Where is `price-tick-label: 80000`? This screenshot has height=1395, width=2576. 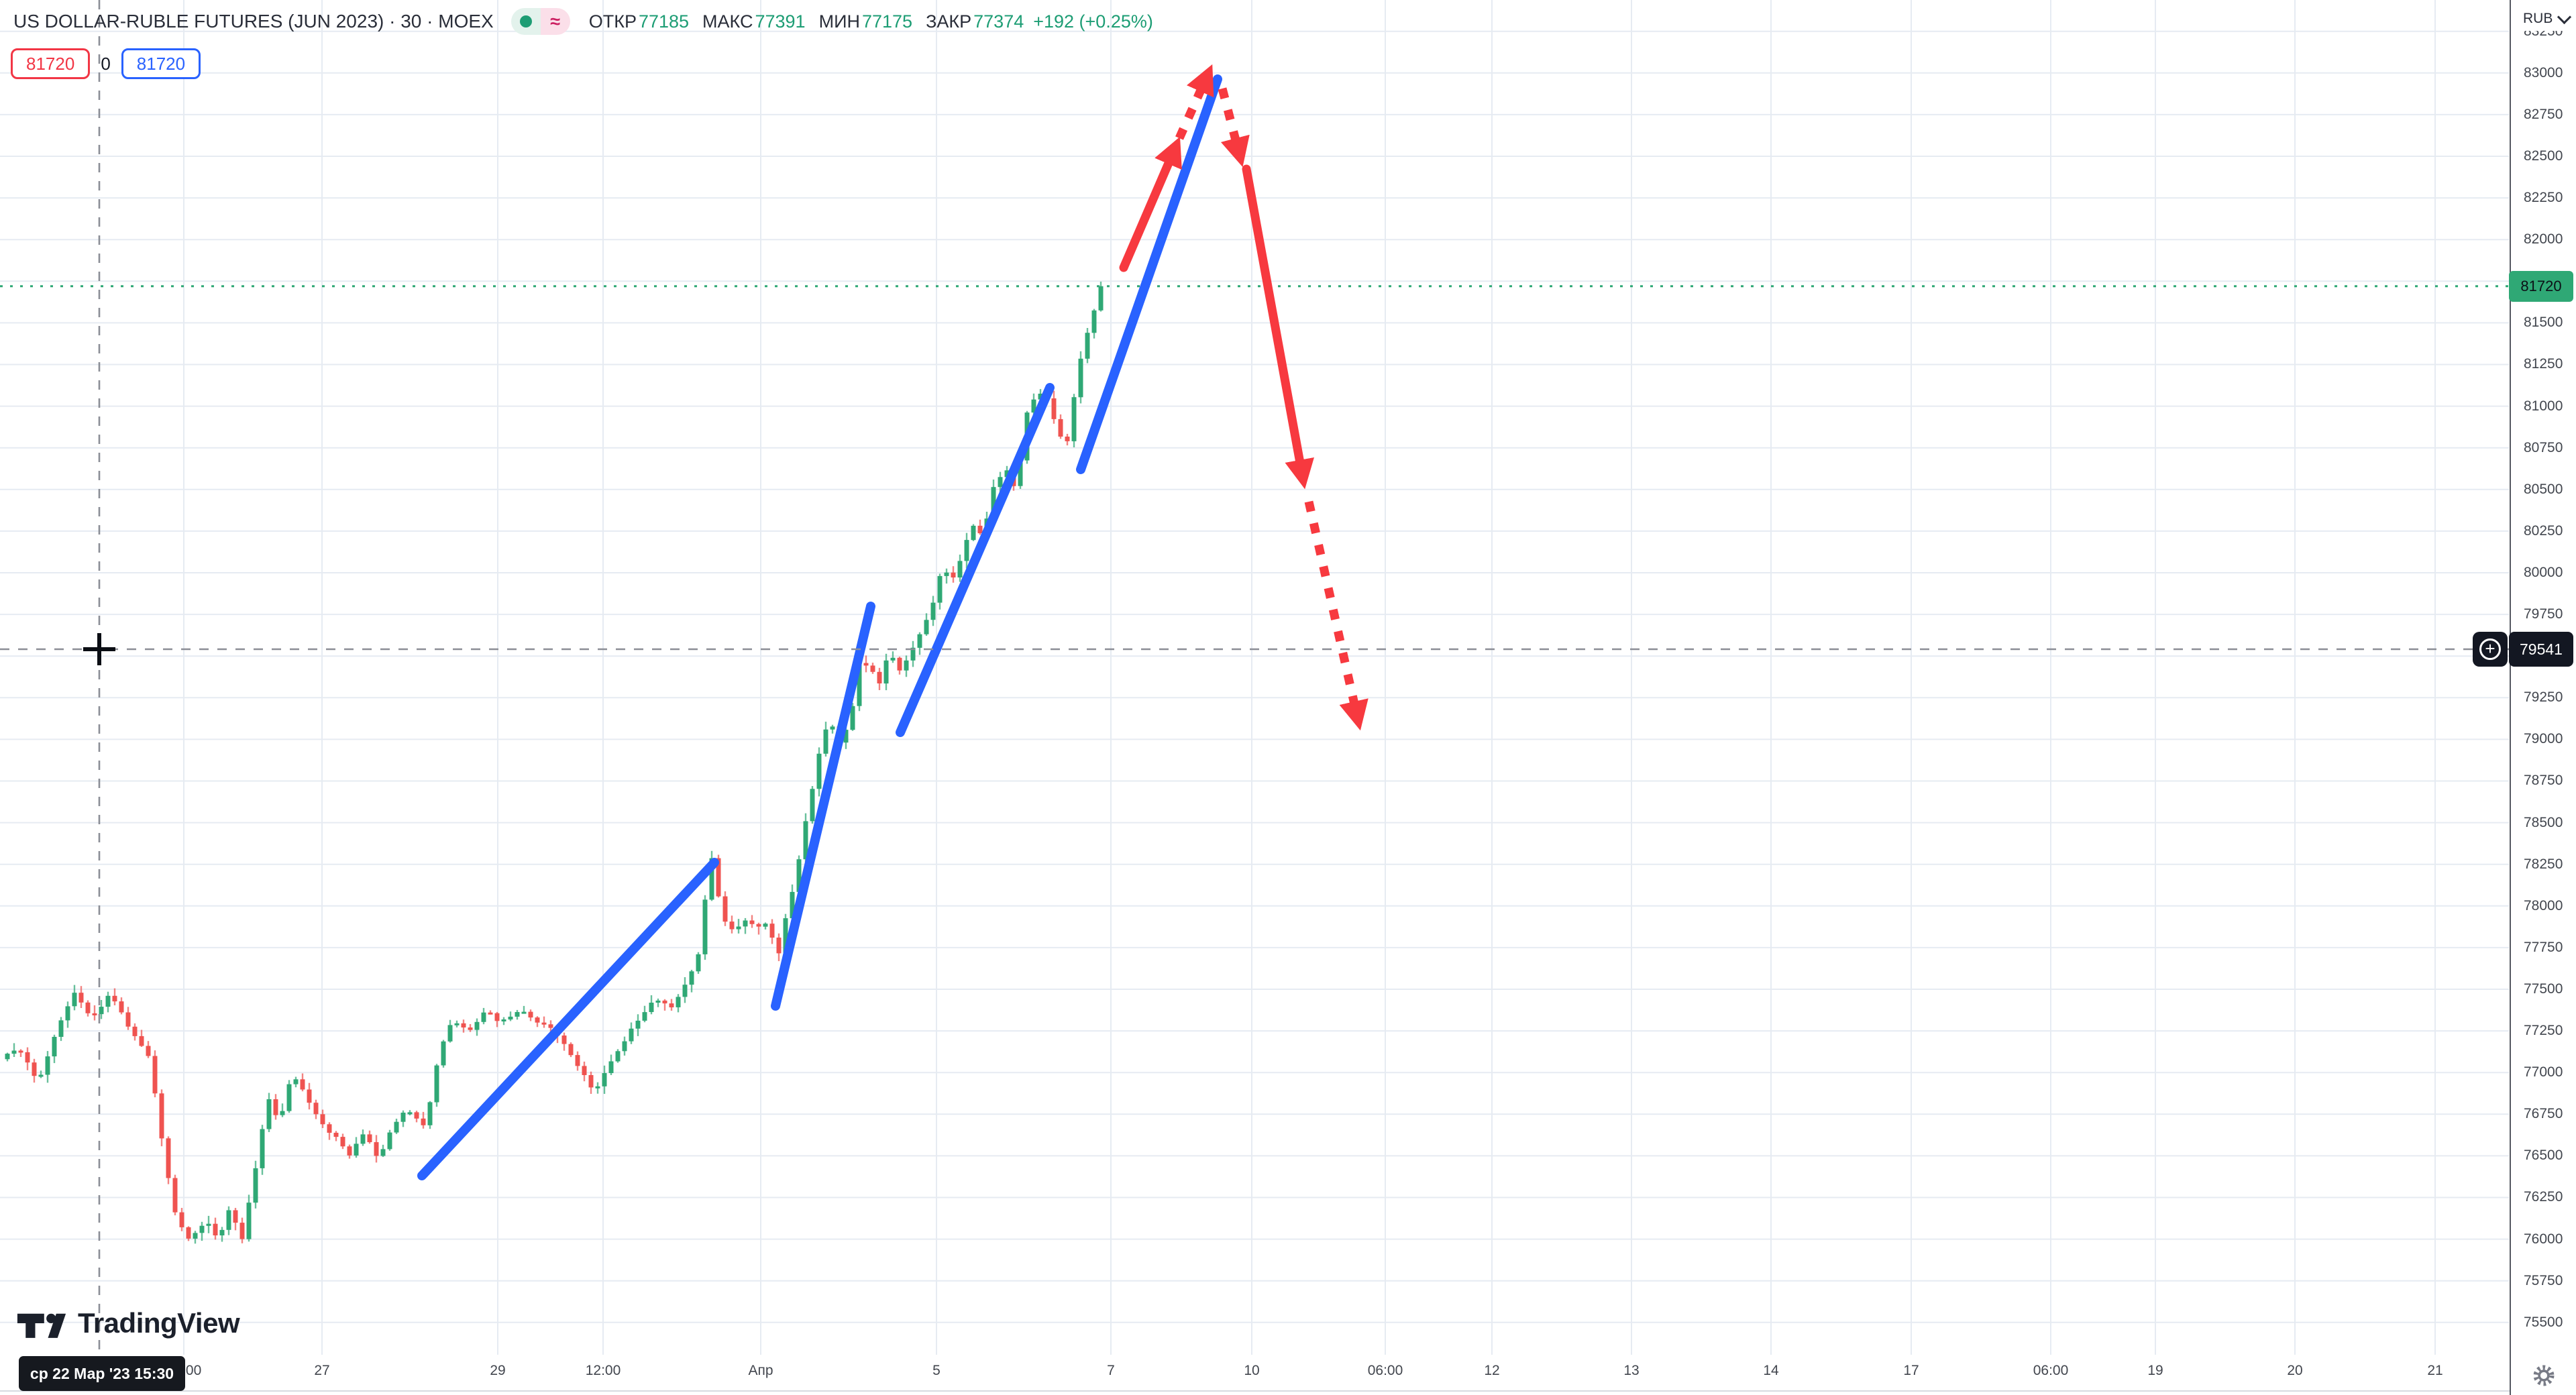 price-tick-label: 80000 is located at coordinates (2543, 572).